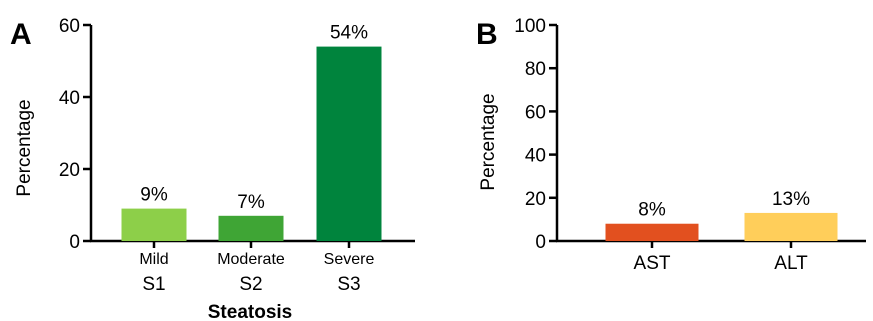 The height and width of the screenshot is (321, 873). What do you see at coordinates (349, 33) in the screenshot?
I see `data-label: 54%` at bounding box center [349, 33].